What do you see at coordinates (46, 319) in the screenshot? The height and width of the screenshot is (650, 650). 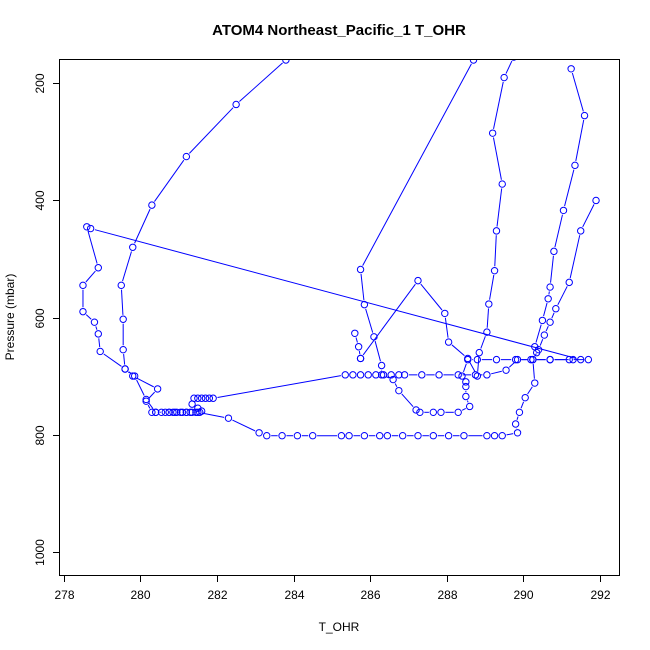 I see `y-axis: 200 400 600 800 1000` at bounding box center [46, 319].